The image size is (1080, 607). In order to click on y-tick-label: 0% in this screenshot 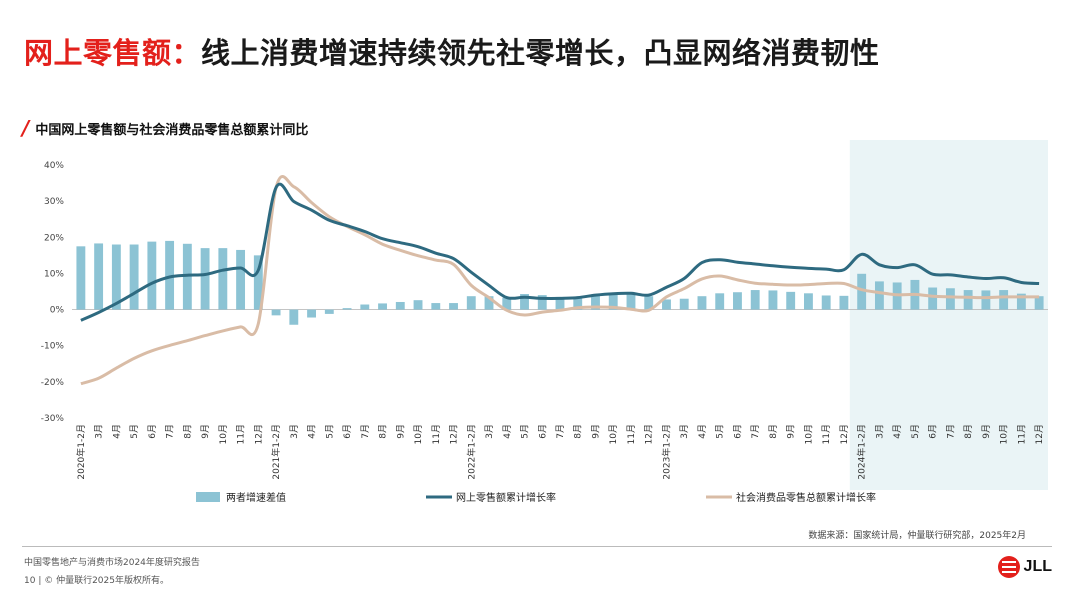, I will do `click(57, 311)`.